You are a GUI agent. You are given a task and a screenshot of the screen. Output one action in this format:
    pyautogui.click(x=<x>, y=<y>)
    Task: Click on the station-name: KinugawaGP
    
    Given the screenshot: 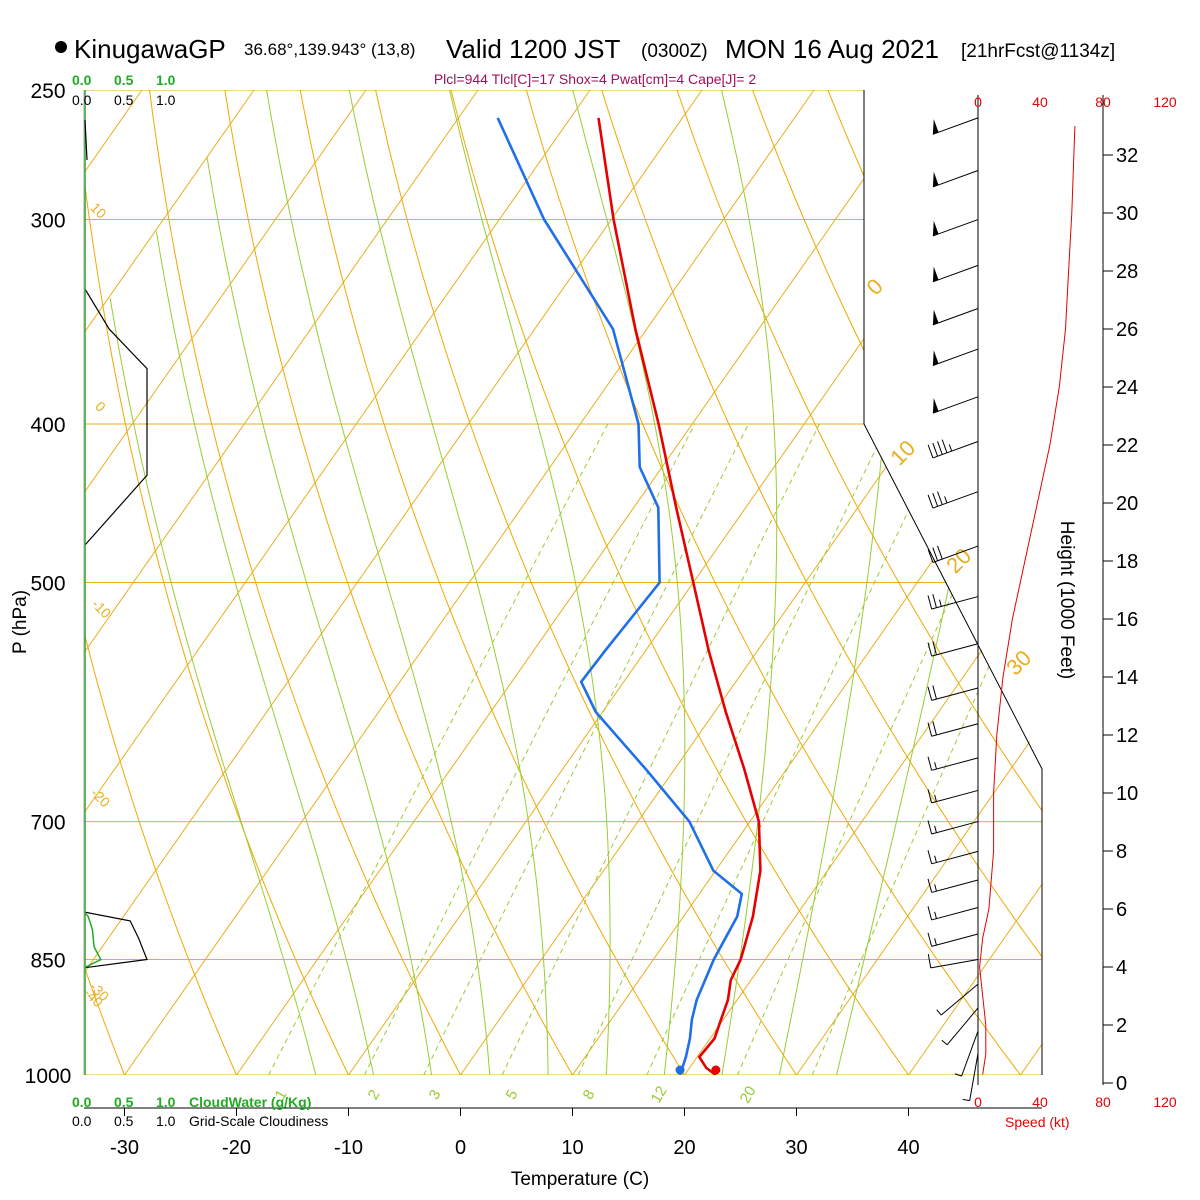 What is the action you would take?
    pyautogui.click(x=150, y=49)
    